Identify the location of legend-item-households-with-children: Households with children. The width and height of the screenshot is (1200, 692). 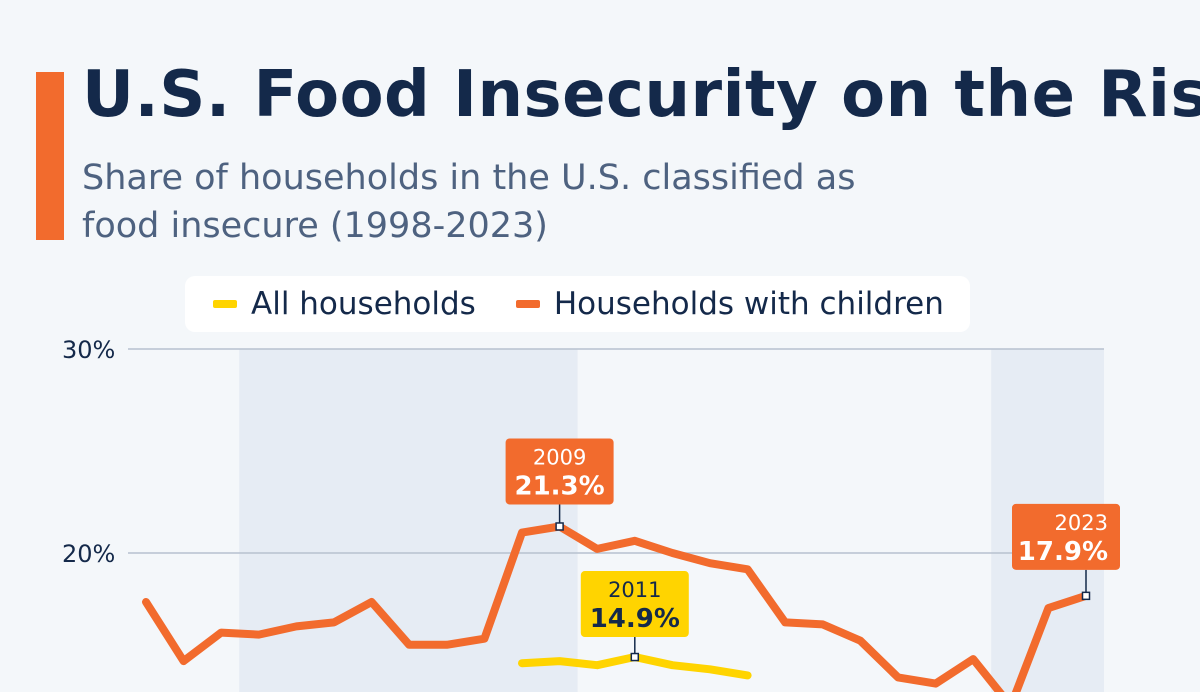
(729, 304).